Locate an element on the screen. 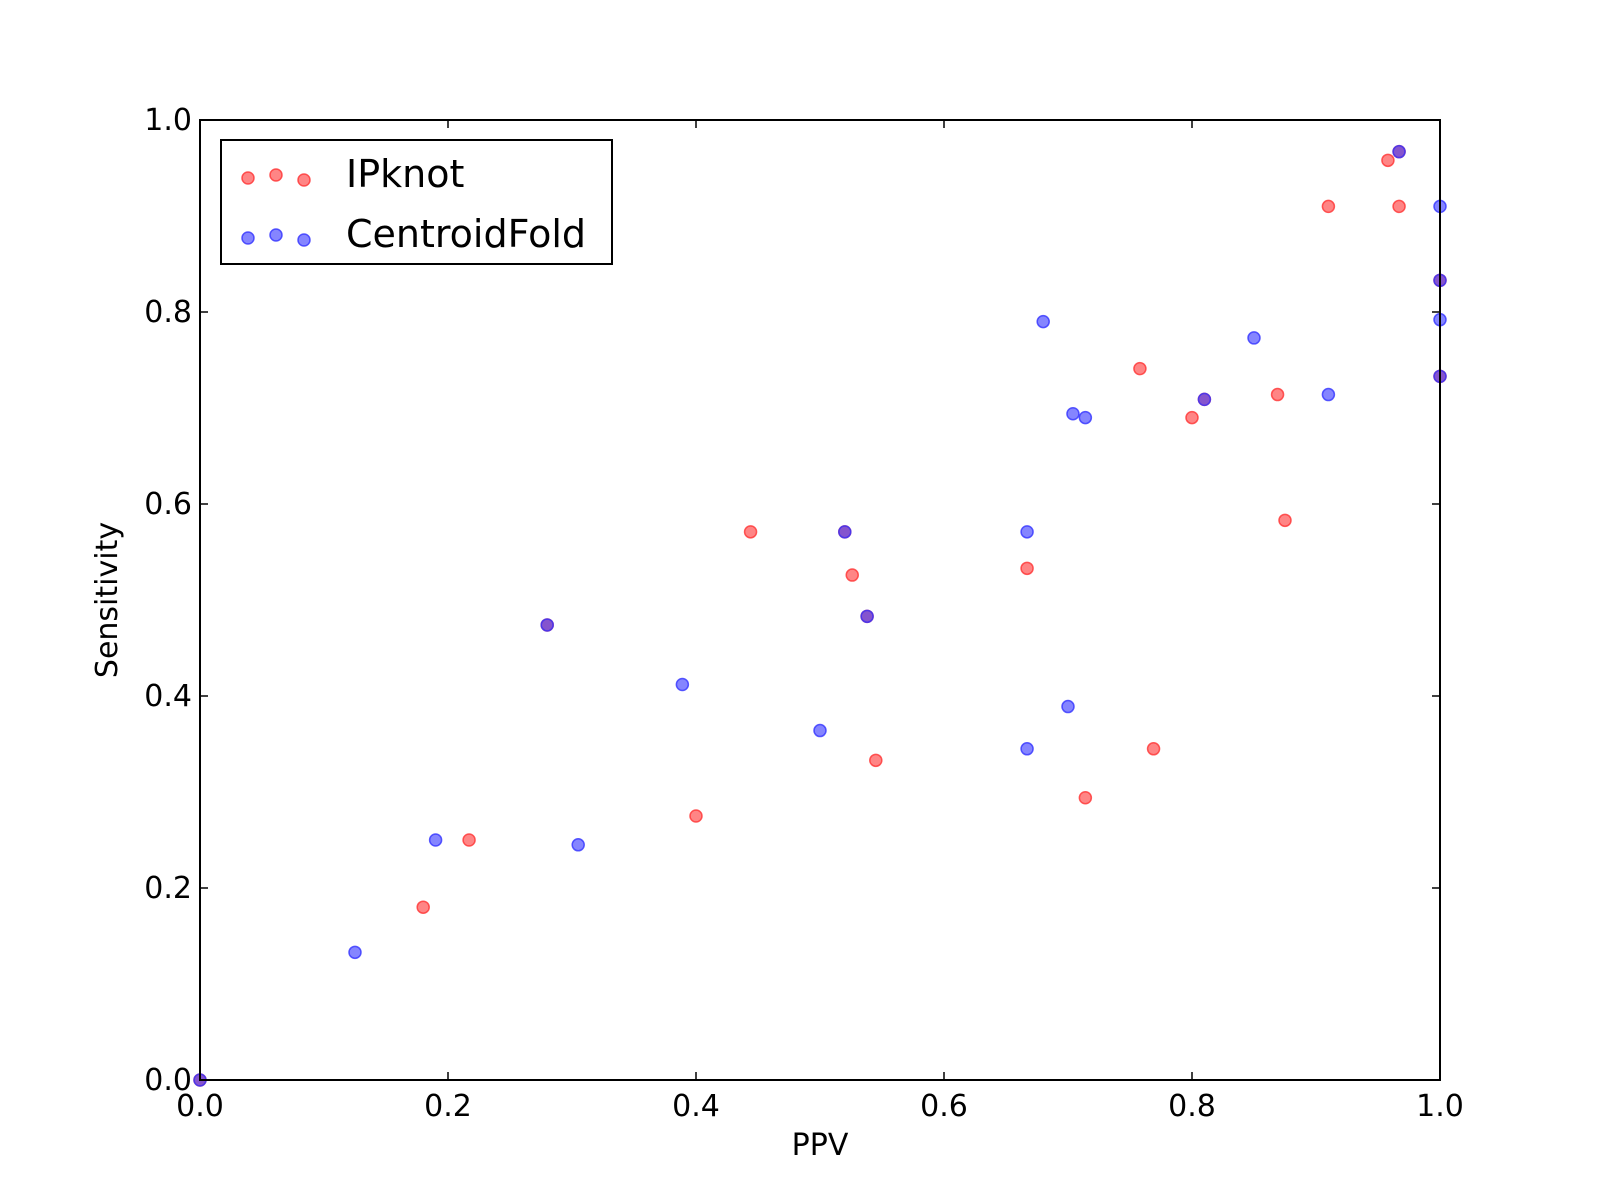 Image resolution: width=1600 pixels, height=1200 pixels. x-tick-label: 0.8 is located at coordinates (1192, 1106).